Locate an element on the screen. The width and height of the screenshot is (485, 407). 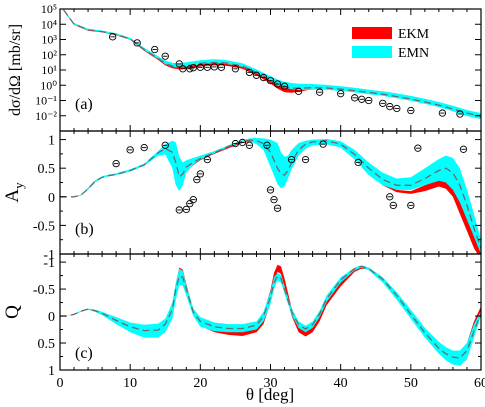
legend-label-emn: EMN is located at coordinates (413, 53).